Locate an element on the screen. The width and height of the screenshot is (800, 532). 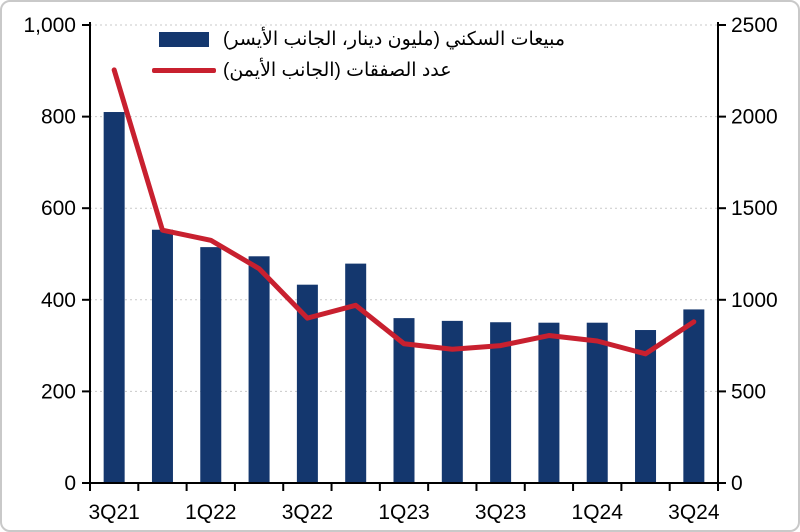
left-axis-tick-label: 1,000 is located at coordinates (49, 25).